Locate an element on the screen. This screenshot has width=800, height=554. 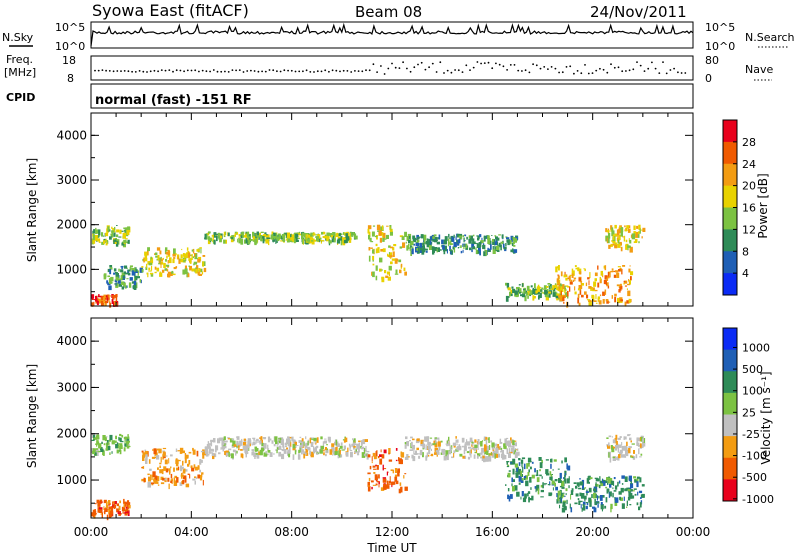
nave-label: Nave is located at coordinates (759, 69).